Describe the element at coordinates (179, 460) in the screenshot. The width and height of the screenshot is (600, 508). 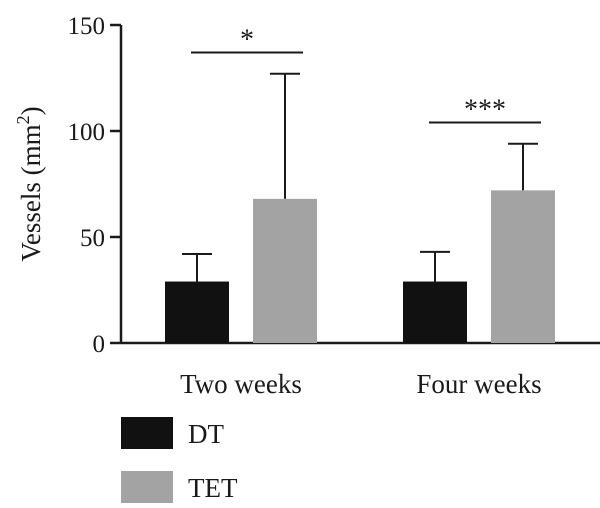
I see `legend: DT TET` at that location.